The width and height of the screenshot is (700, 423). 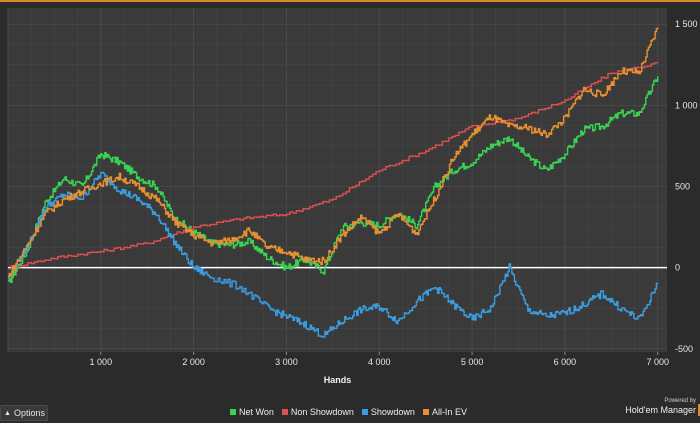 What do you see at coordinates (682, 186) in the screenshot?
I see `y-tick-label: 500` at bounding box center [682, 186].